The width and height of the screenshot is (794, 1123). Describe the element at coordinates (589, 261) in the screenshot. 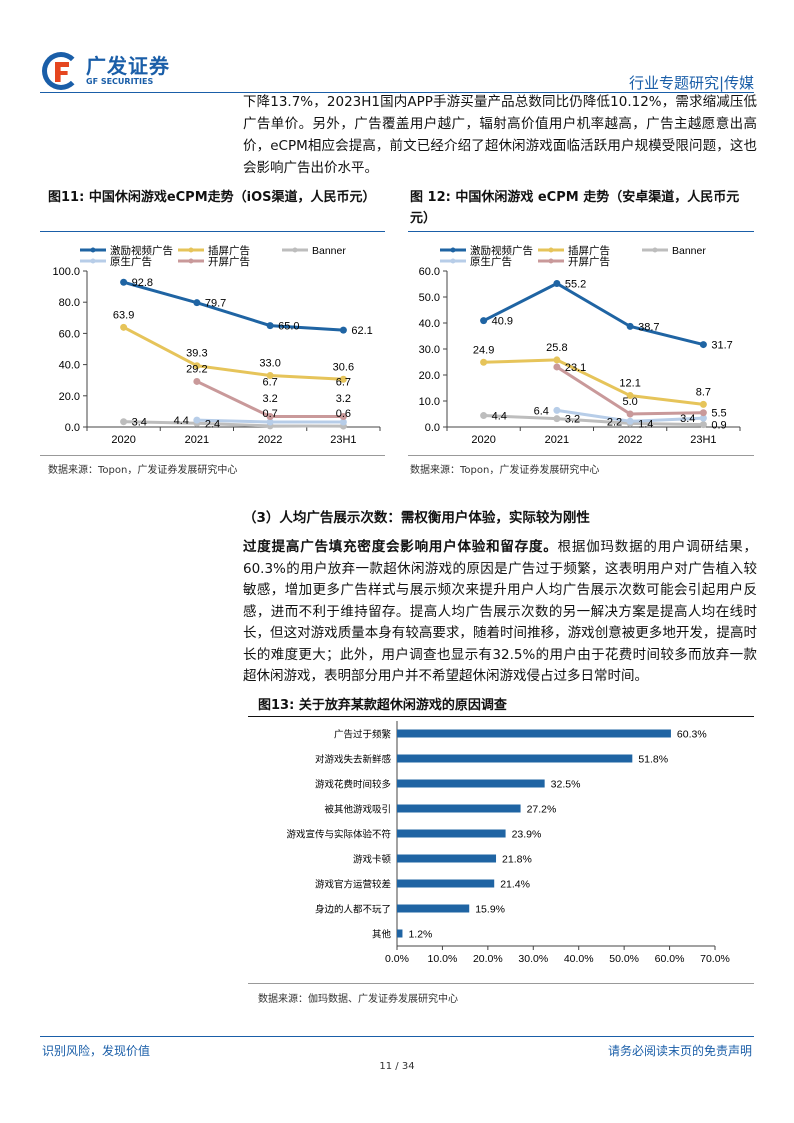

I see `legend-label: 开屏广告` at that location.